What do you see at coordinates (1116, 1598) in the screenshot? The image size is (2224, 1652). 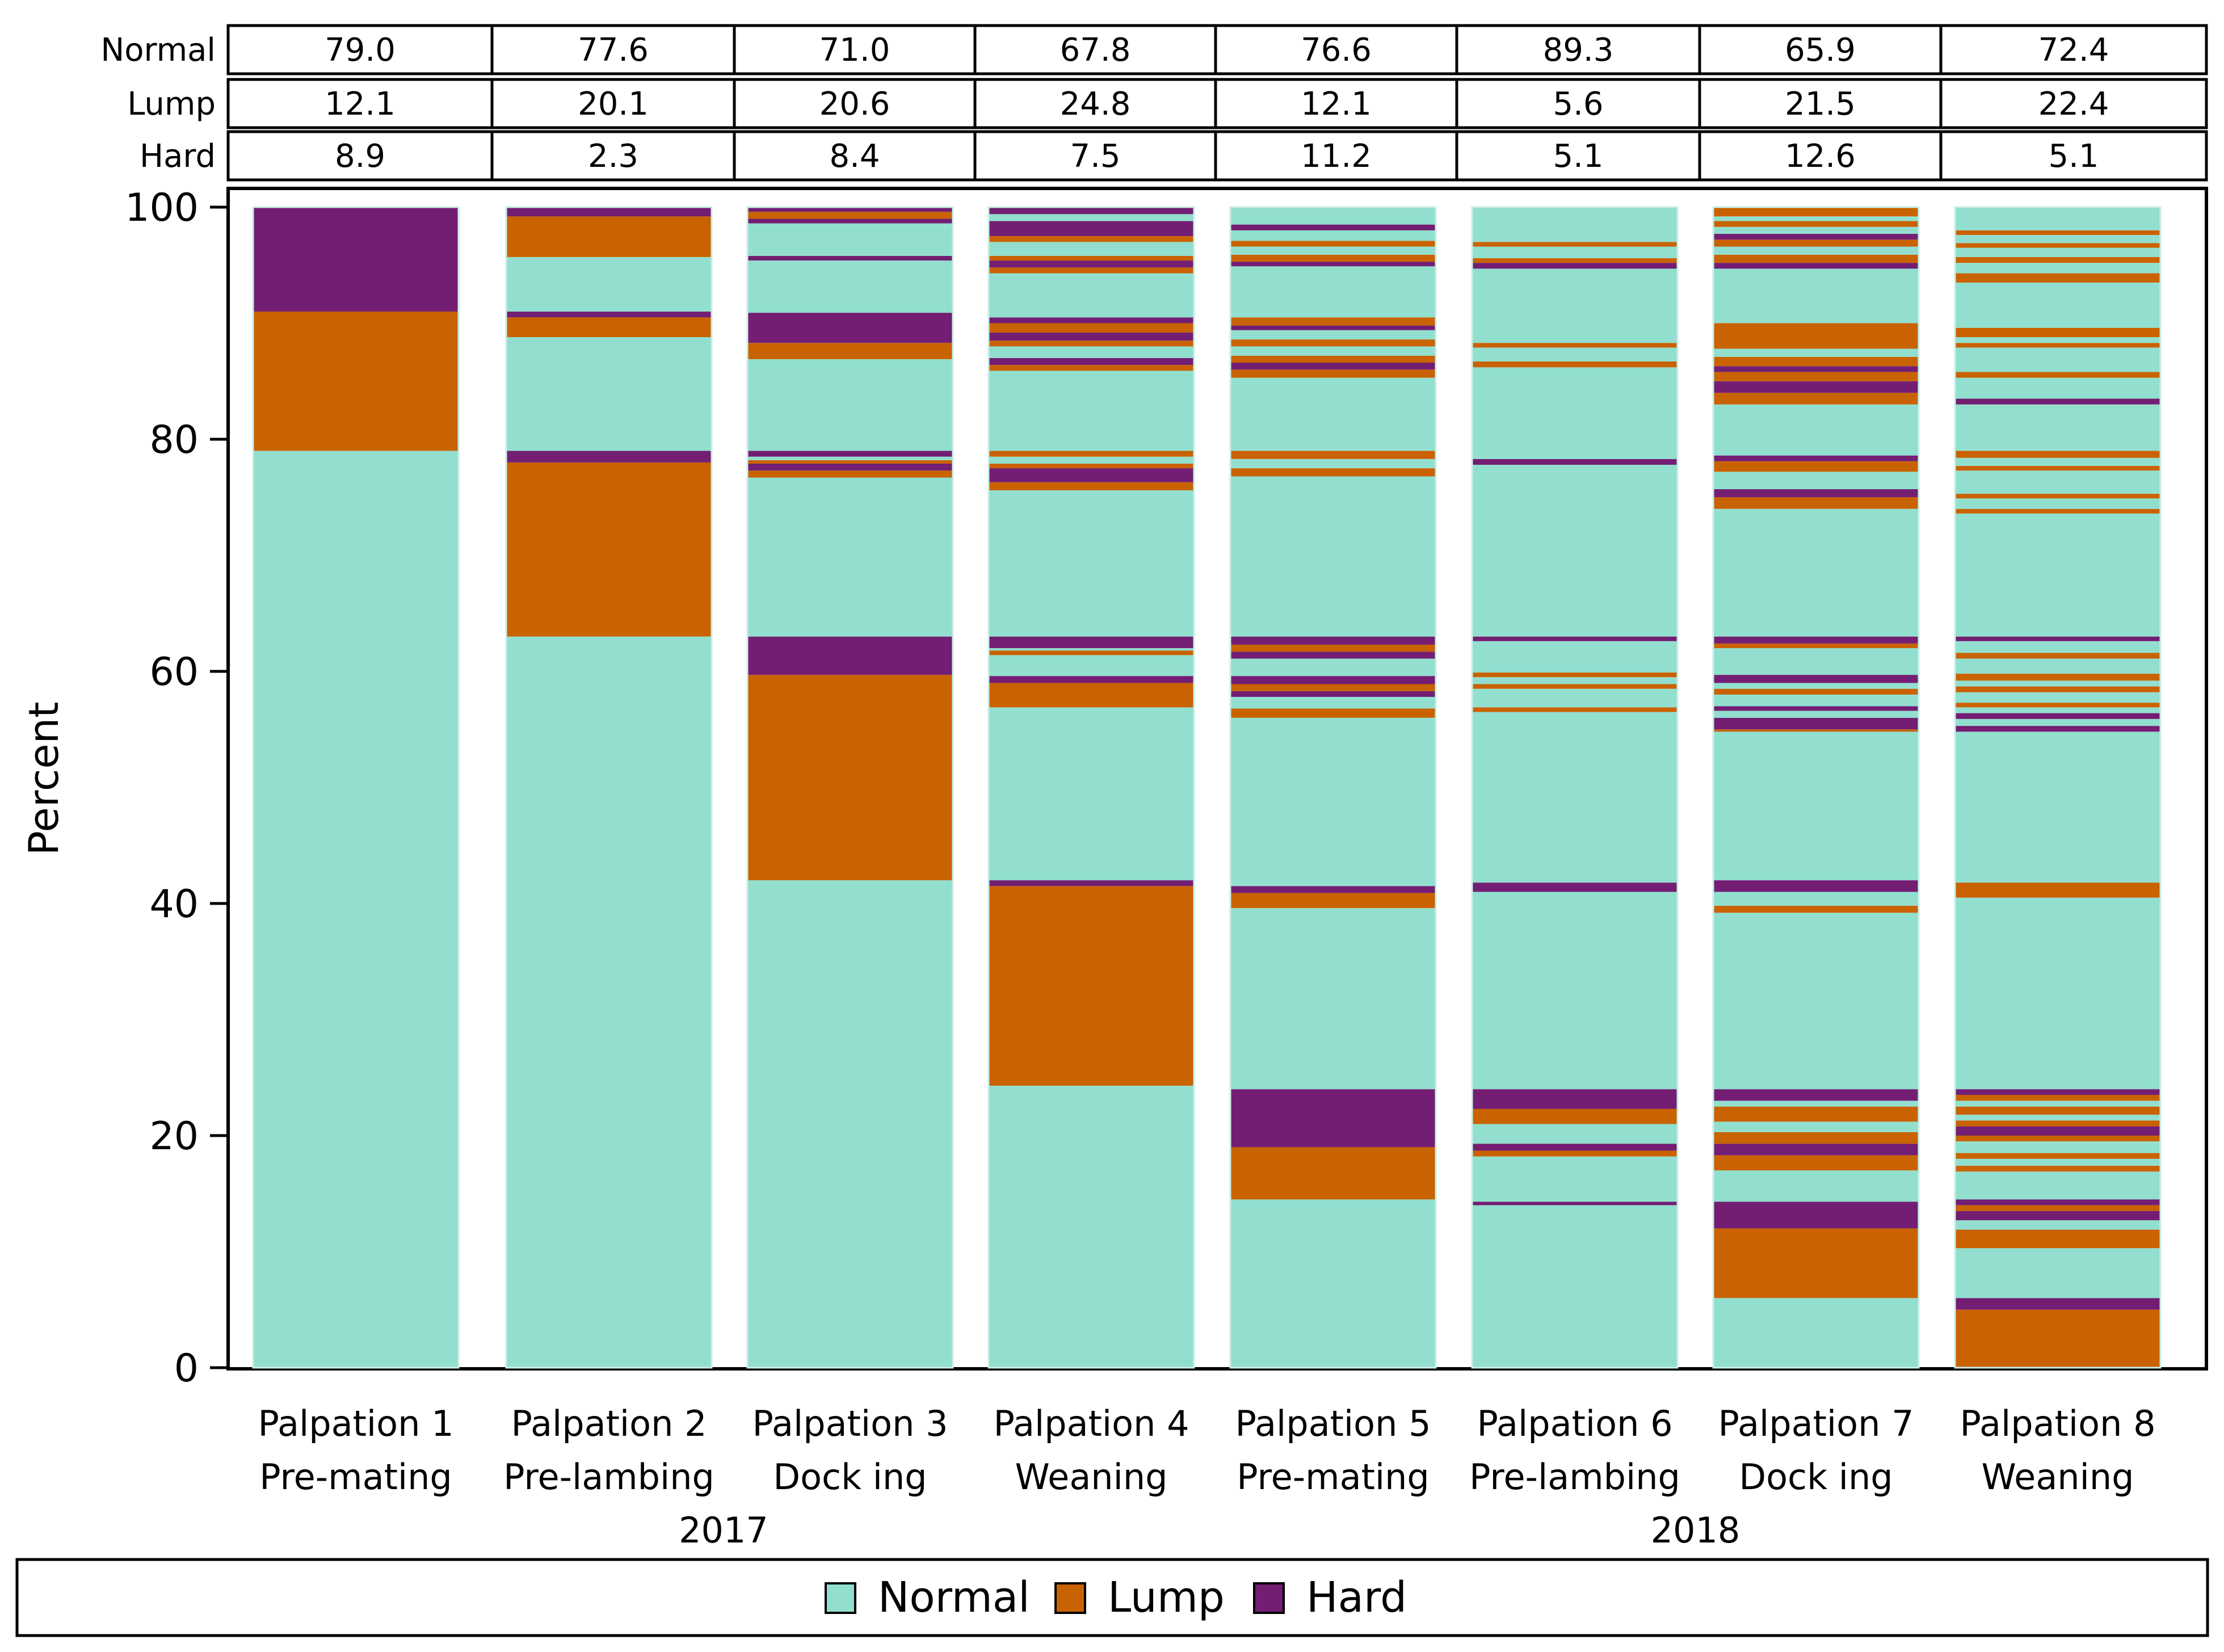 I see `legend: Normal Lump Hard` at bounding box center [1116, 1598].